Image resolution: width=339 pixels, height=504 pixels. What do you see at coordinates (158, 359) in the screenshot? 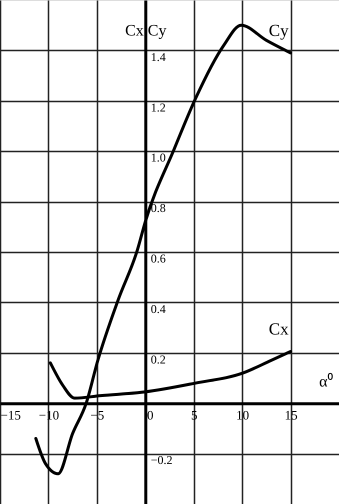
I see `y-tick-label: 0.2` at bounding box center [158, 359].